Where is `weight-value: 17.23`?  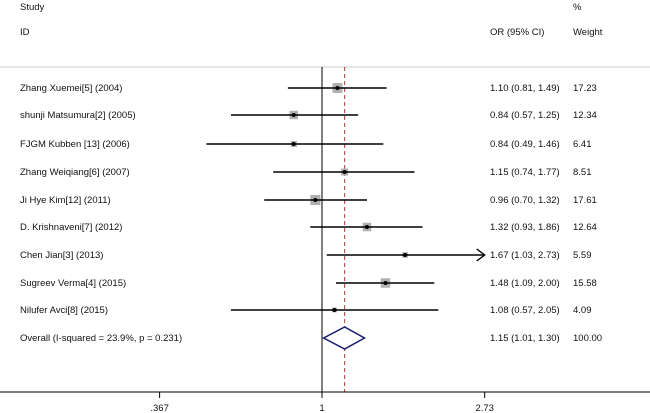 weight-value: 17.23 is located at coordinates (585, 88).